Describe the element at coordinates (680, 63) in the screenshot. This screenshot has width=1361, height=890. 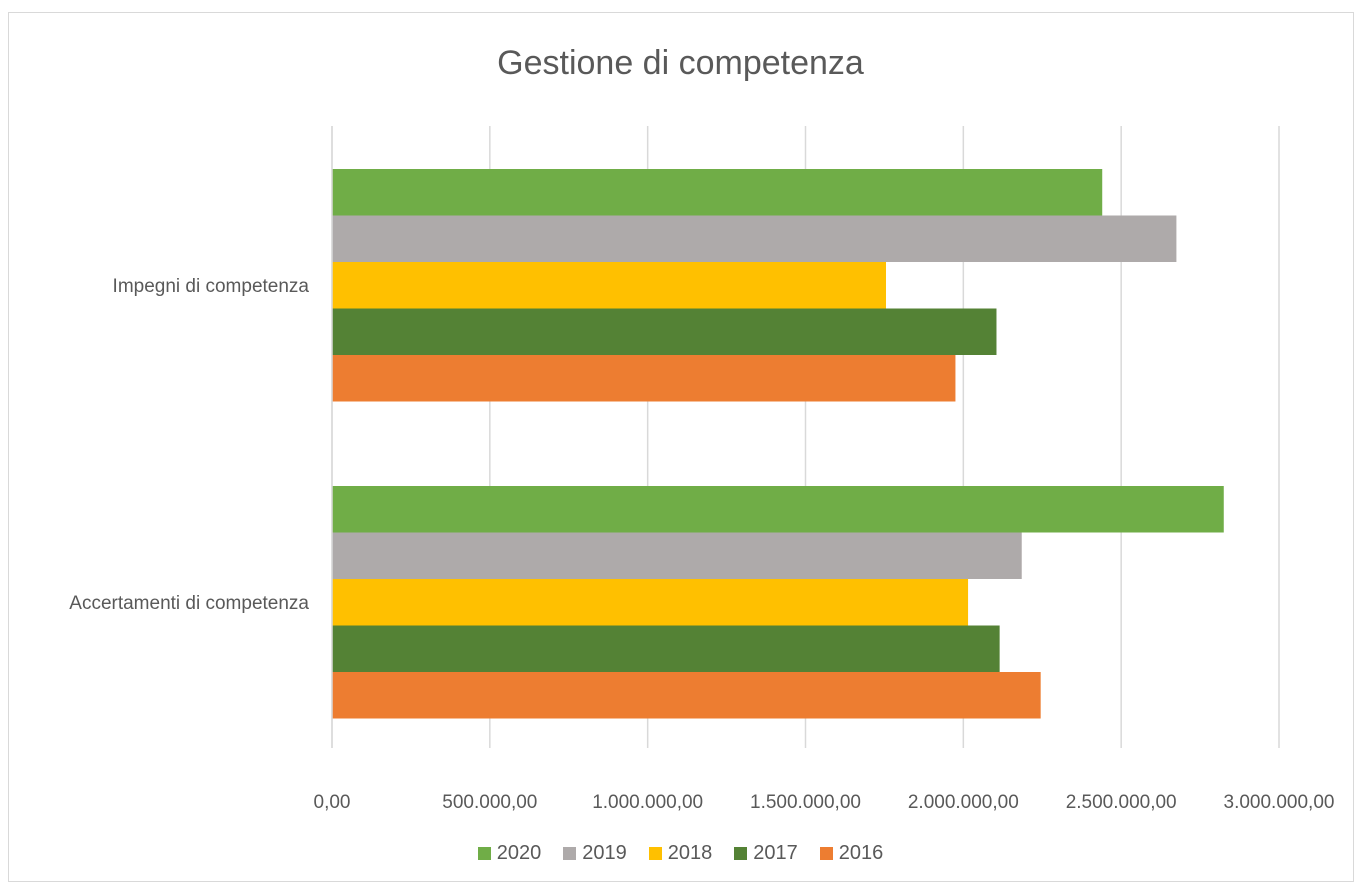
I see `chart-title: Gestione di competenza` at that location.